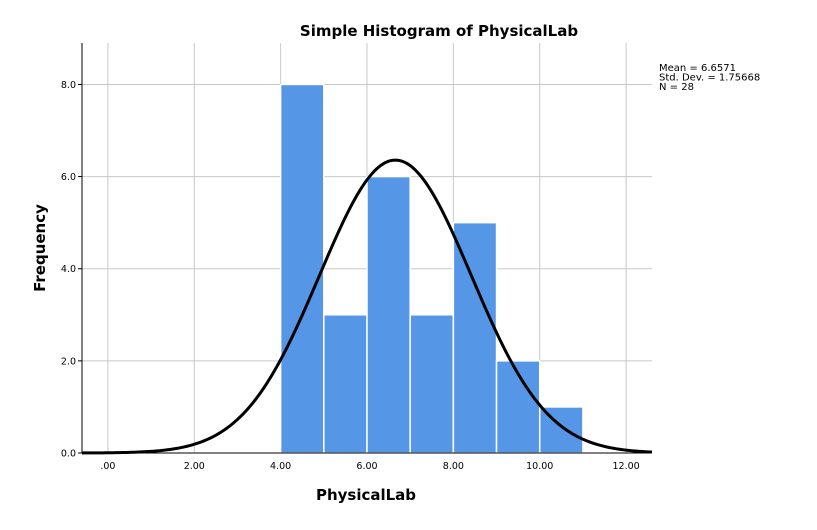 Image resolution: width=817 pixels, height=530 pixels. What do you see at coordinates (439, 31) in the screenshot?
I see `chart-title: Simple Histogram of PhysicalLab` at bounding box center [439, 31].